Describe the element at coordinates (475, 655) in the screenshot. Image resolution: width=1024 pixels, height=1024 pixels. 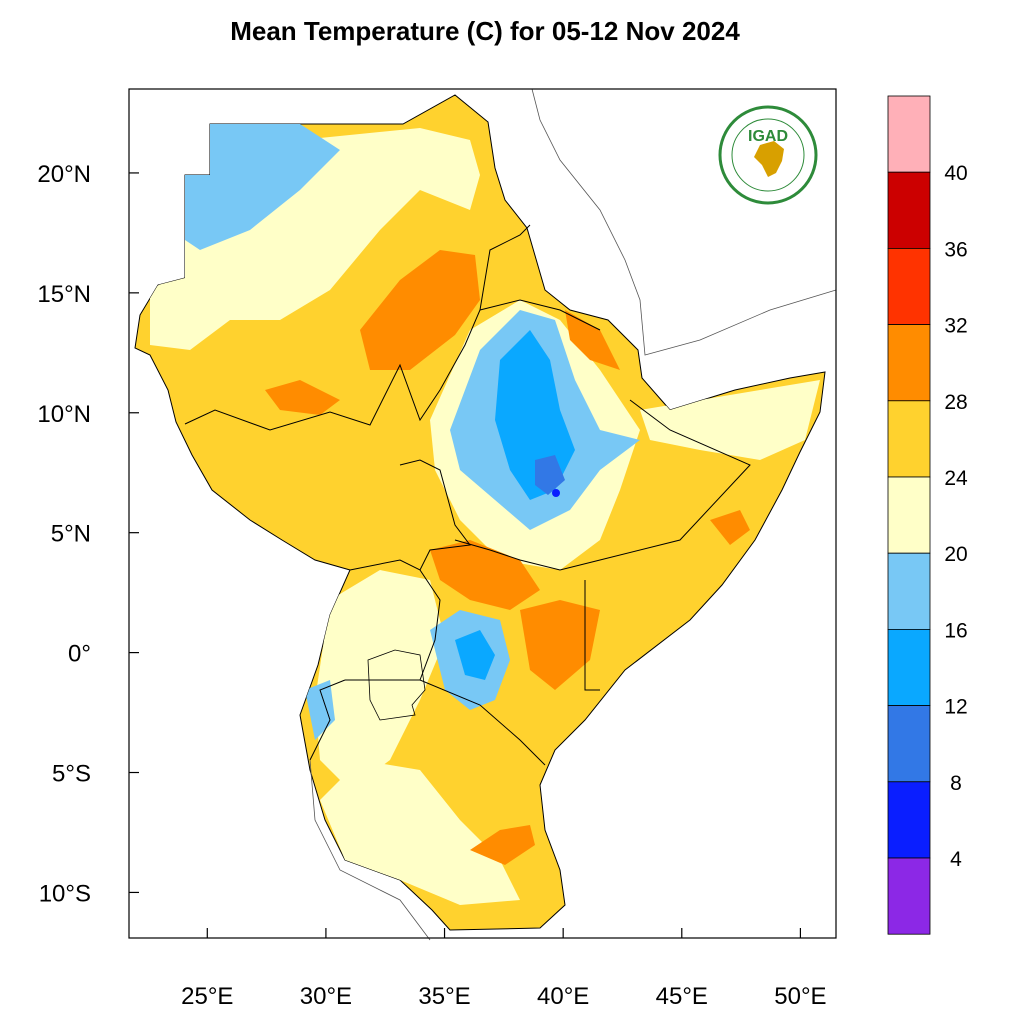
I see `zone-12-16-kenya` at that location.